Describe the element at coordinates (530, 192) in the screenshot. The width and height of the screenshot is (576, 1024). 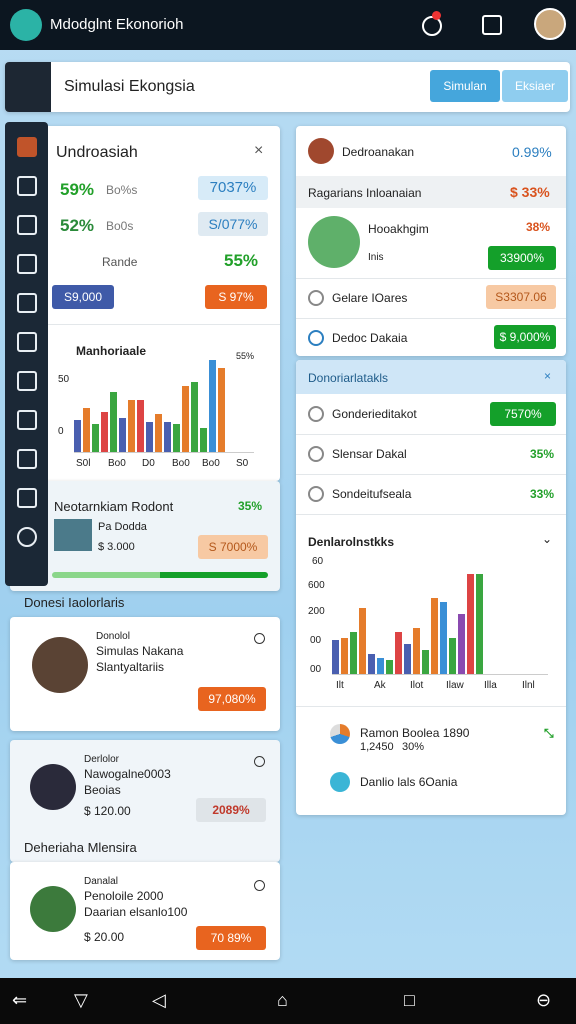
I see `sub-value-text: $ 33%` at that location.